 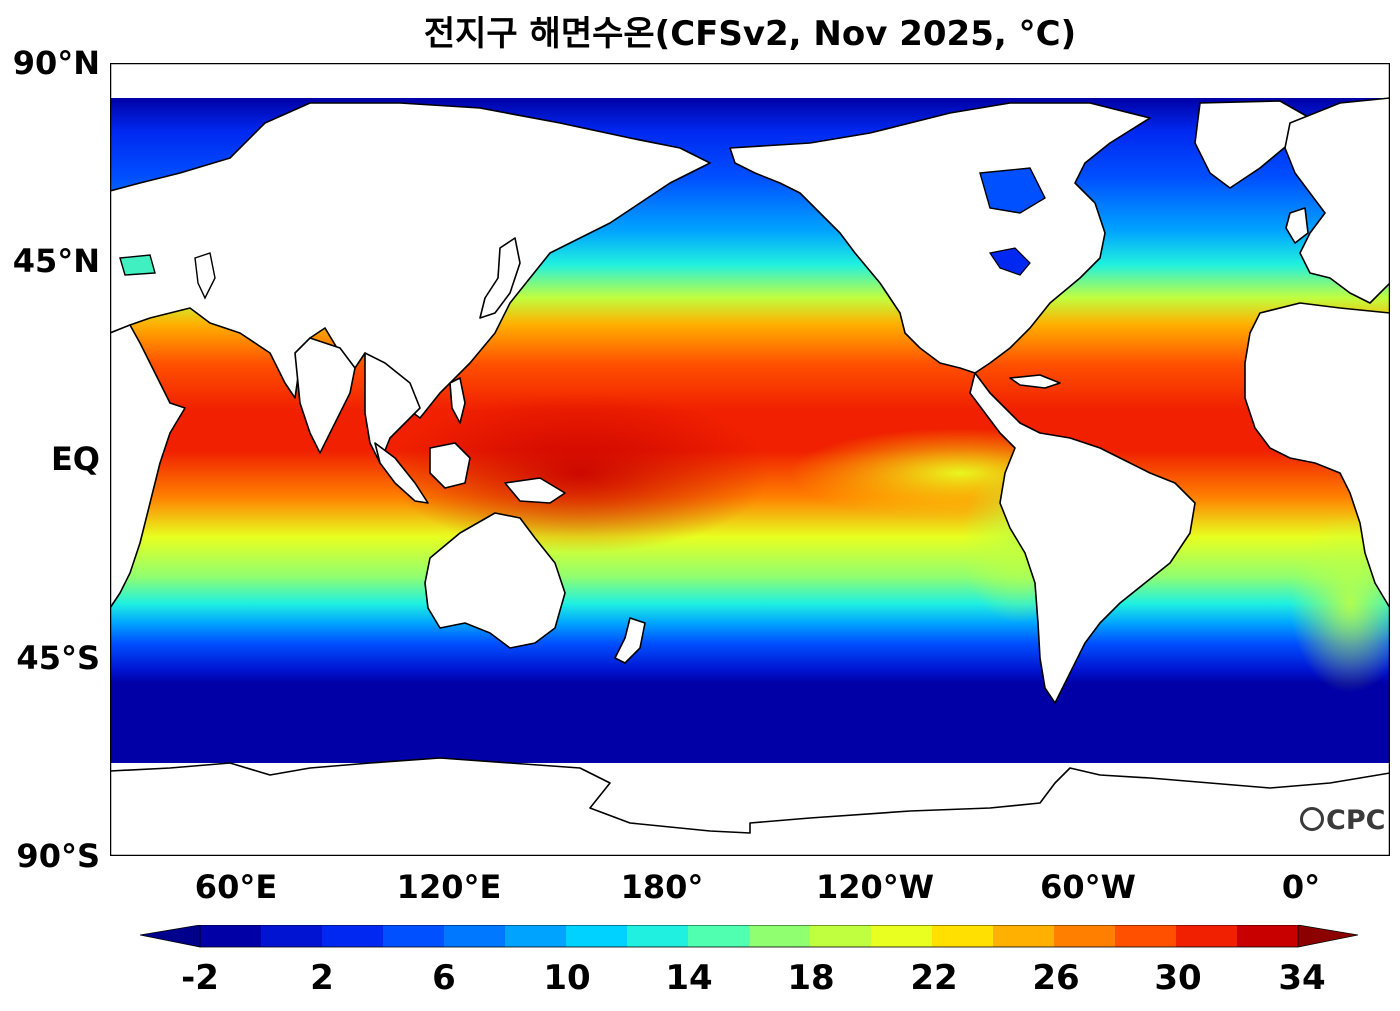 I want to click on benguela-upwelling, so click(x=1340, y=603).